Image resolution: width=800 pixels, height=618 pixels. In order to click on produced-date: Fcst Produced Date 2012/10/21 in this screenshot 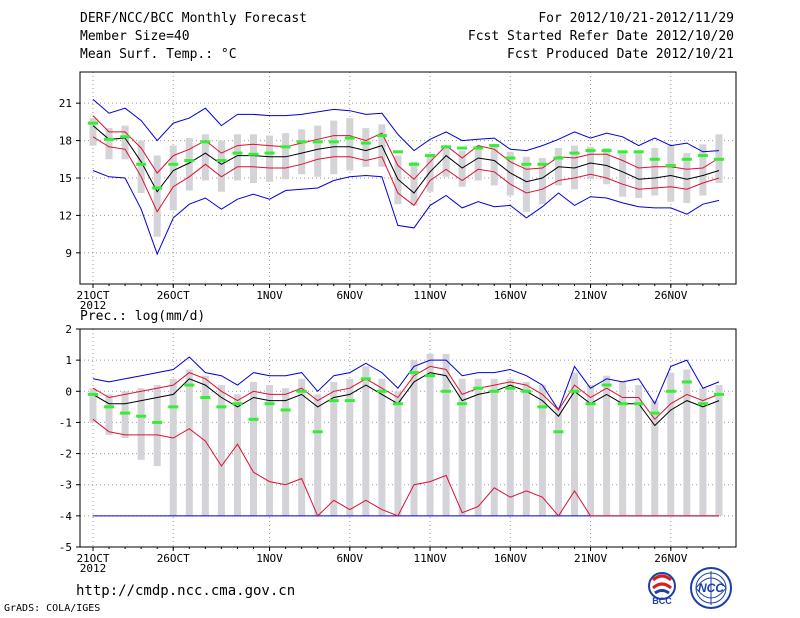, I will do `click(620, 54)`.